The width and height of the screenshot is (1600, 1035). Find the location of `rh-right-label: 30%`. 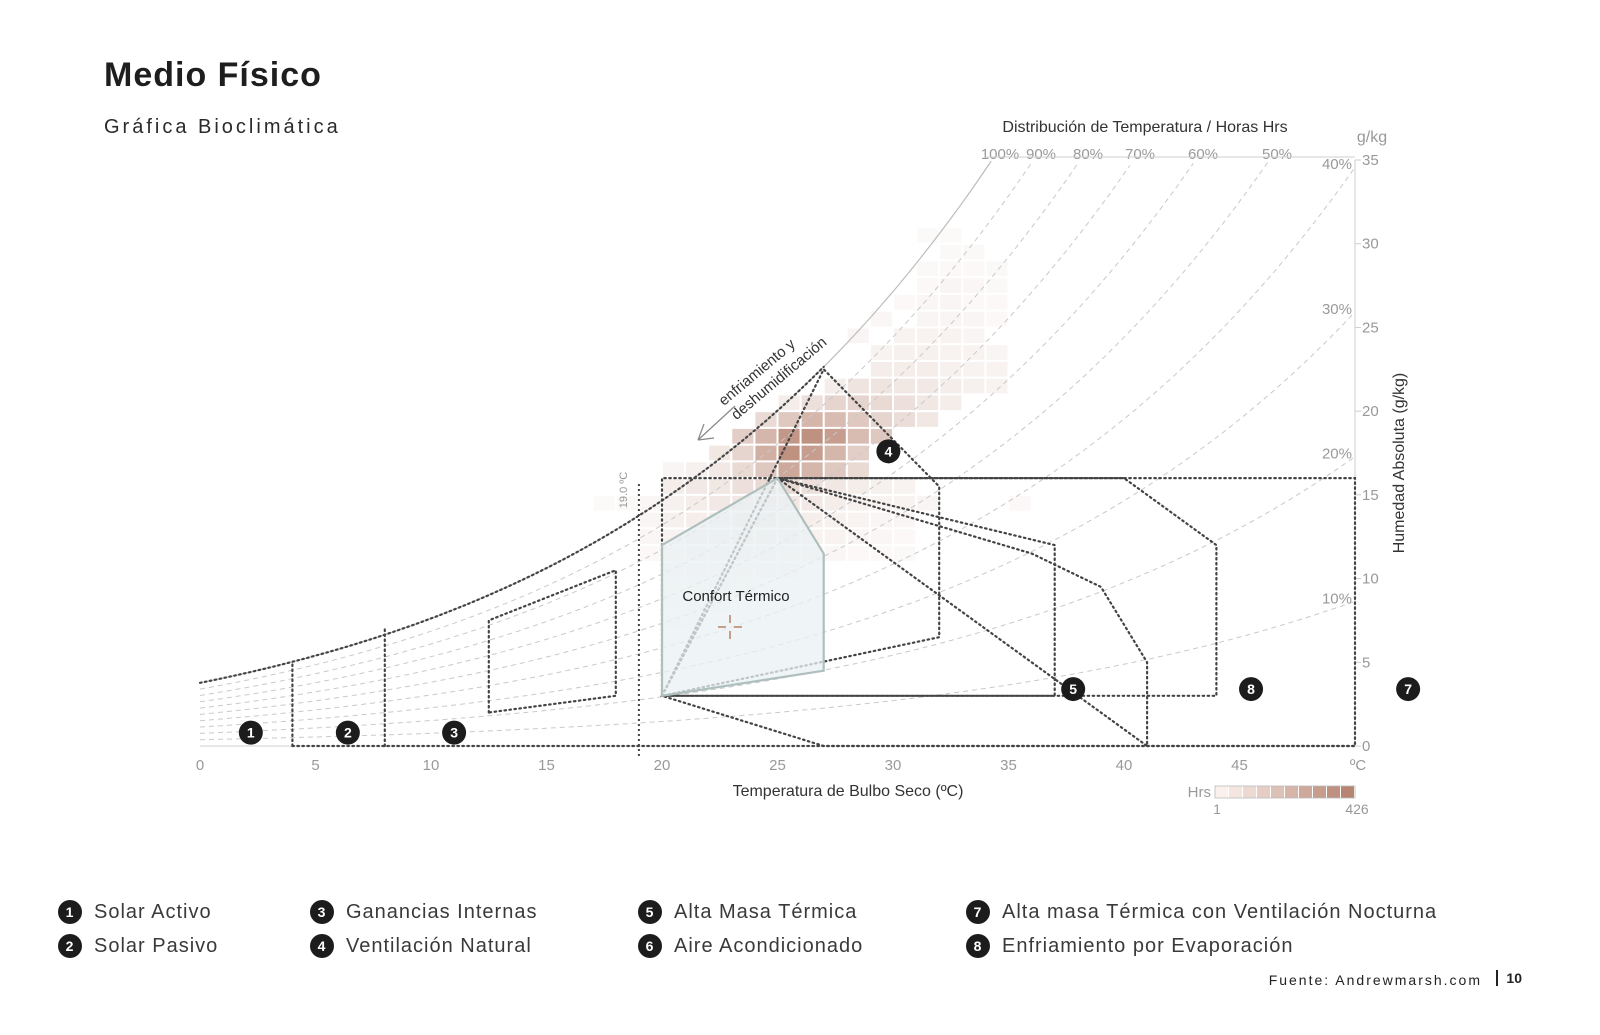

rh-right-label: 30% is located at coordinates (1337, 309).